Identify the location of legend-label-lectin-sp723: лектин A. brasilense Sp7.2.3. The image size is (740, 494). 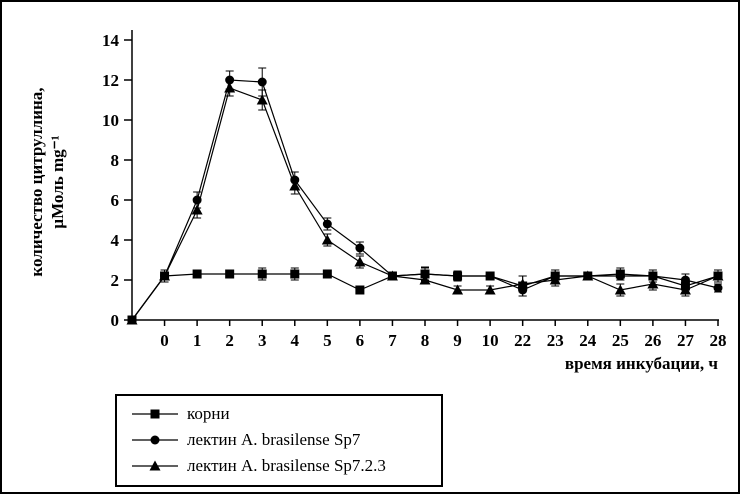
(286, 465).